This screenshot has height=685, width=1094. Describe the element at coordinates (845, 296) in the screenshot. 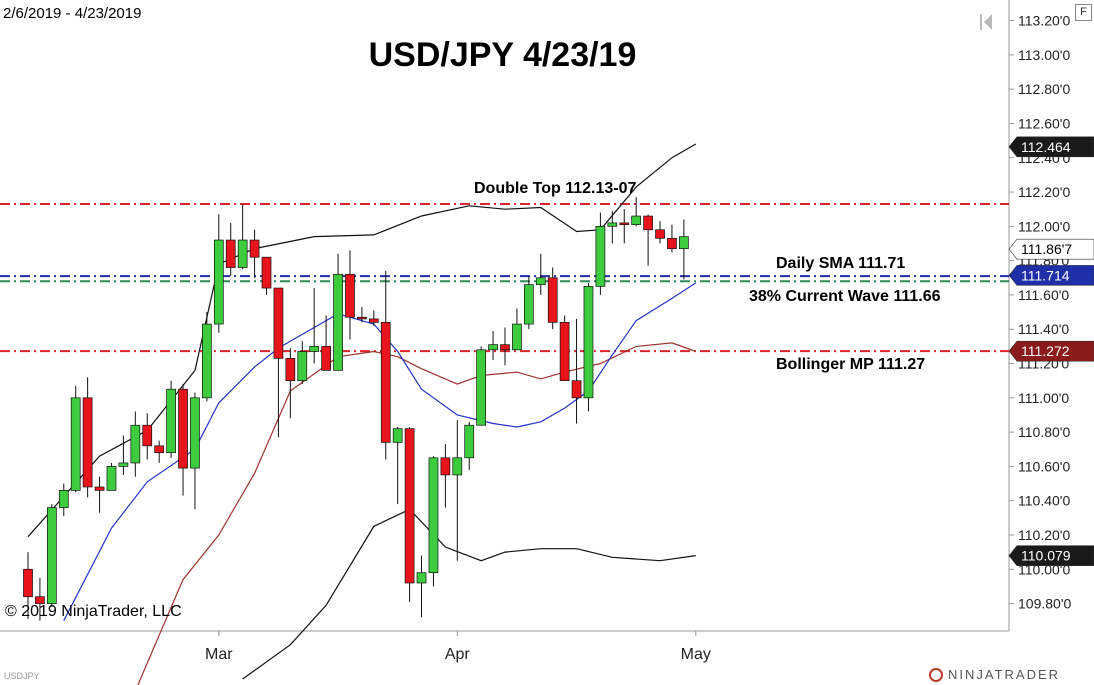

I see `annotation-fib-38: 38% Current Wave 111.66` at that location.